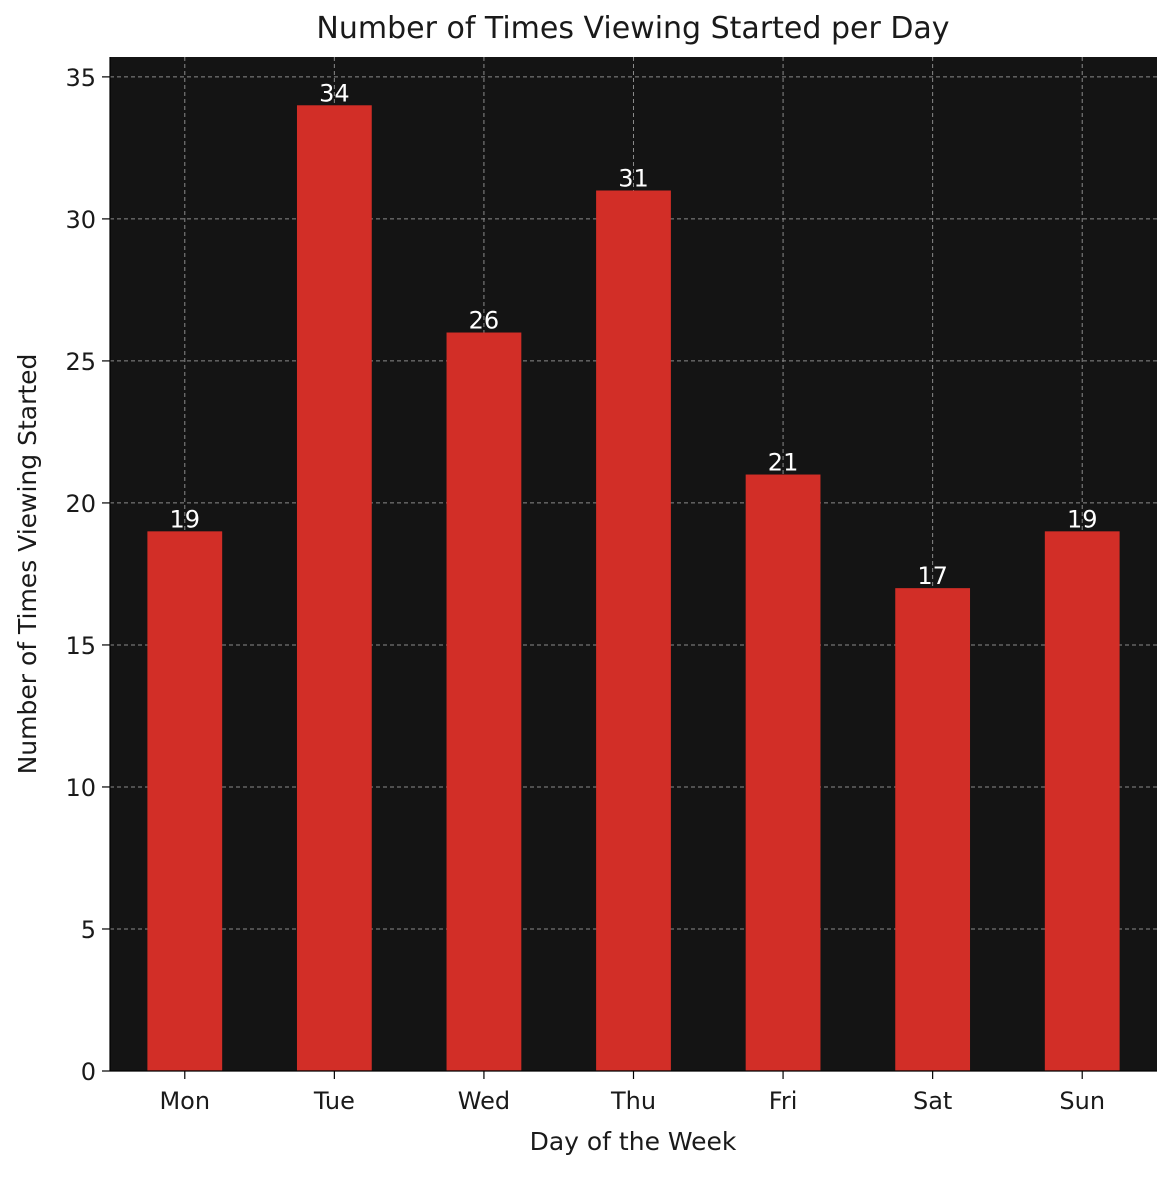  I want to click on y-axis-ticks: 0 5 10 15 20 25 30 35, so click(87, 575).